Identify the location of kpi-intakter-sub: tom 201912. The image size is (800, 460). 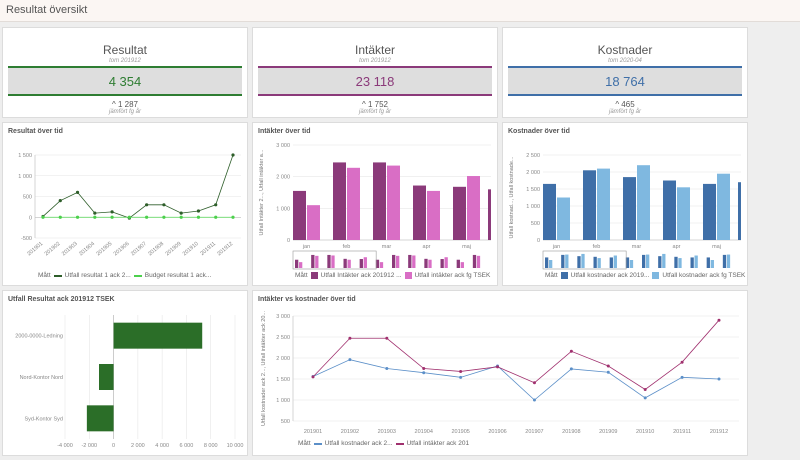
(375, 61).